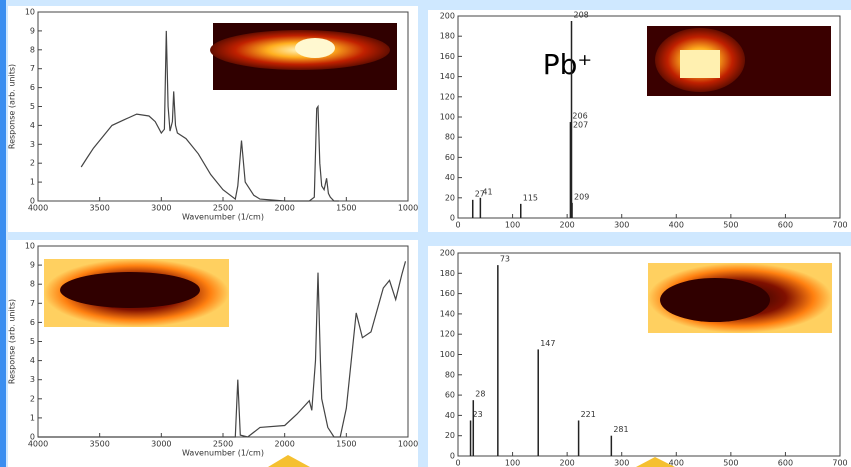 The width and height of the screenshot is (851, 467). What do you see at coordinates (209, 116) in the screenshot?
I see `spectrum-line` at bounding box center [209, 116].